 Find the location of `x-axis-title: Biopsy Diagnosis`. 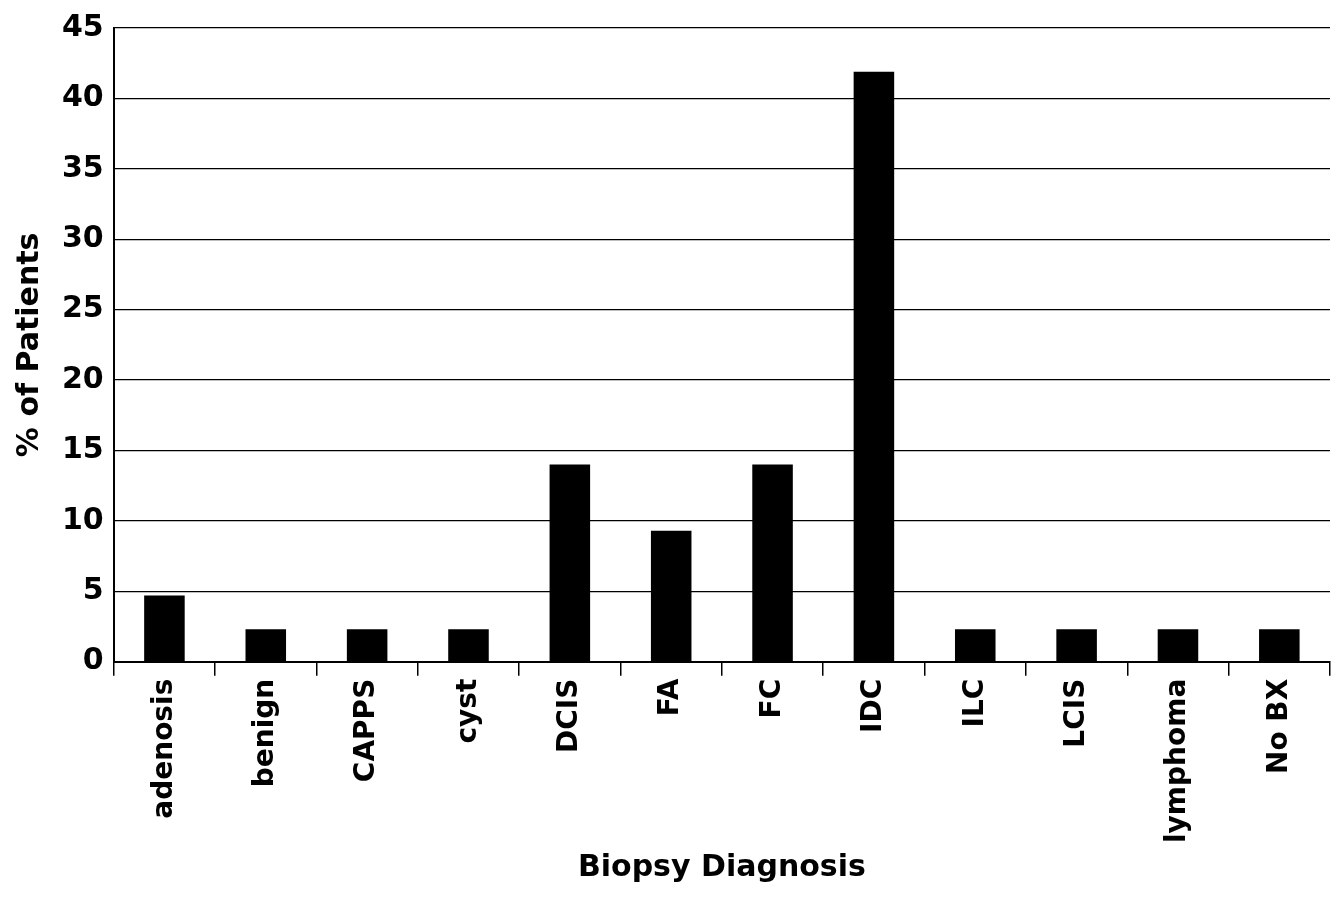

x-axis-title: Biopsy Diagnosis is located at coordinates (721, 865).